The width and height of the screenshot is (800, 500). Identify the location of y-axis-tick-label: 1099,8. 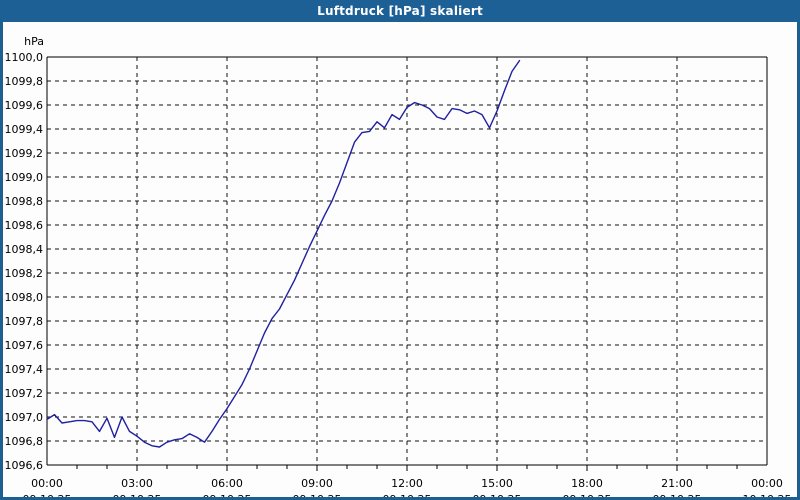
(24, 81).